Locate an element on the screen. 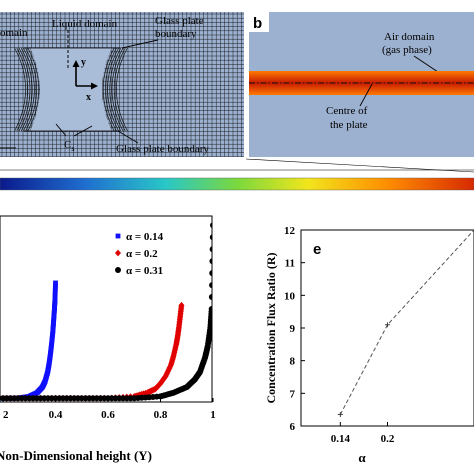 The width and height of the screenshot is (474, 474). legend-item: α = 0.14 is located at coordinates (139, 237).